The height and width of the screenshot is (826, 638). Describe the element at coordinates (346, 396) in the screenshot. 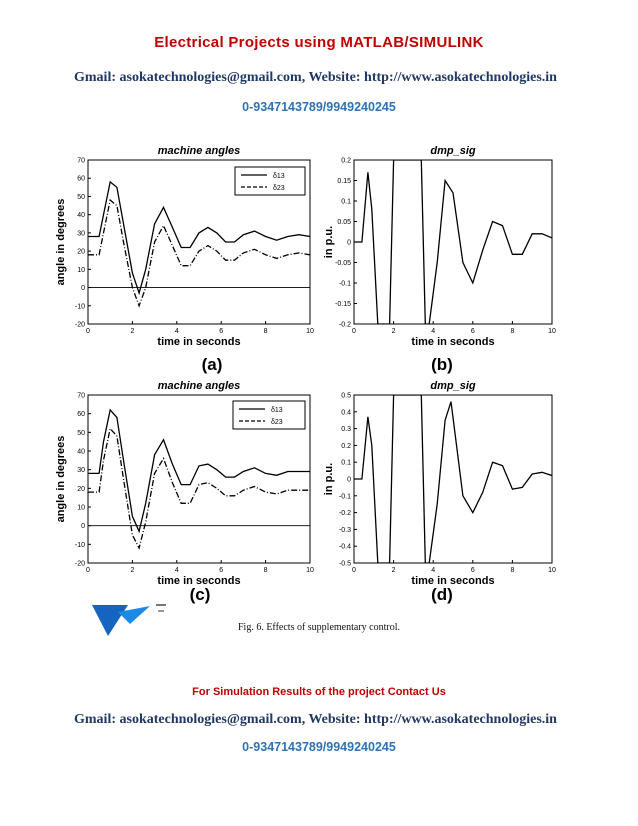

I see `y-tick-label: 0.5` at that location.